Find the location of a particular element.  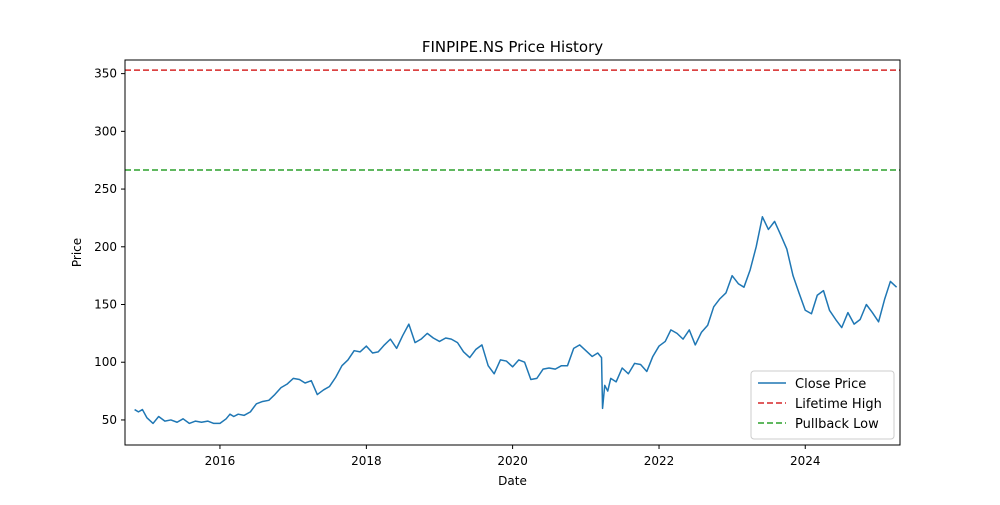

y-tick-label: 200 is located at coordinates (105, 247).